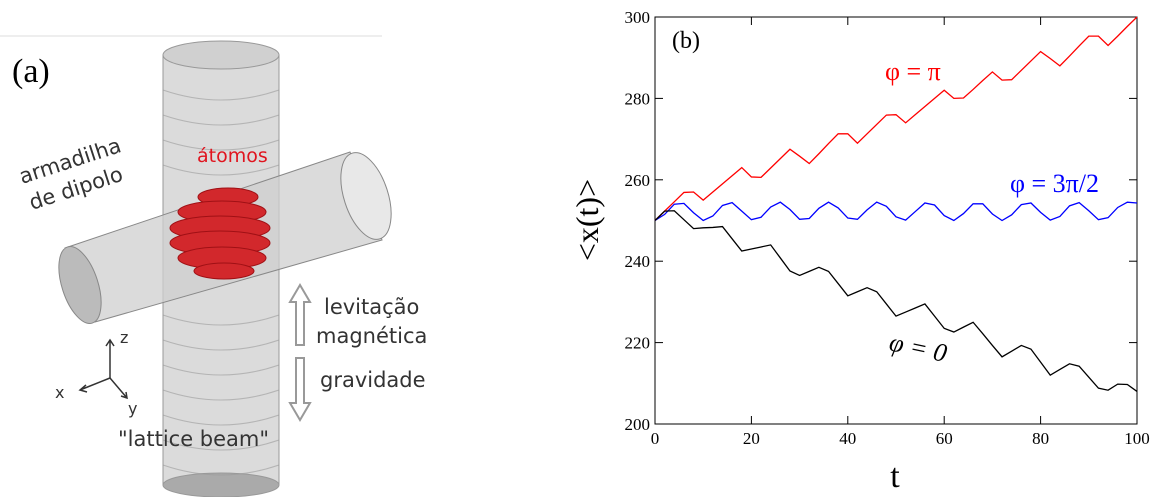  I want to click on y-tick-label: 200, so click(638, 424).